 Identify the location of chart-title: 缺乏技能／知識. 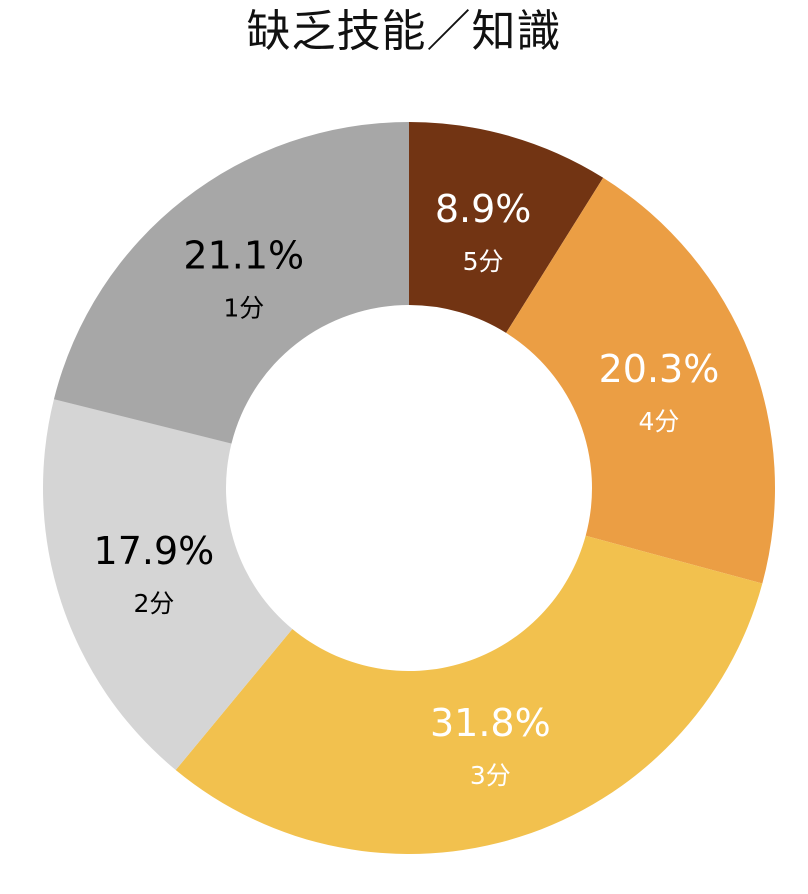
(404, 31).